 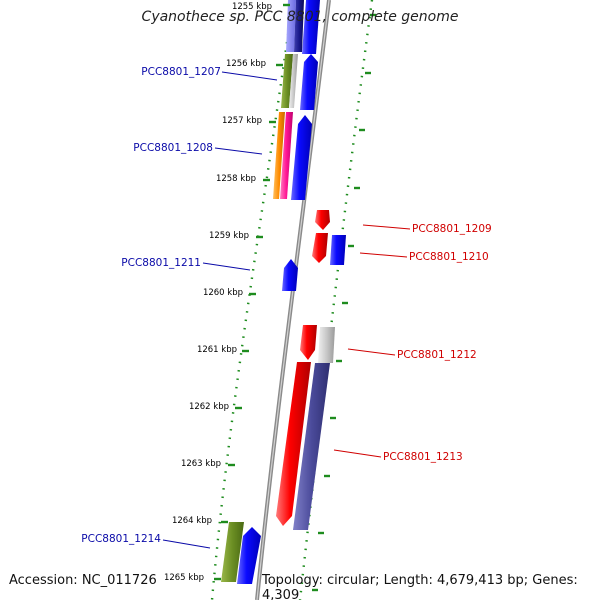 I want to click on tick-marks-right, so click(x=344, y=302).